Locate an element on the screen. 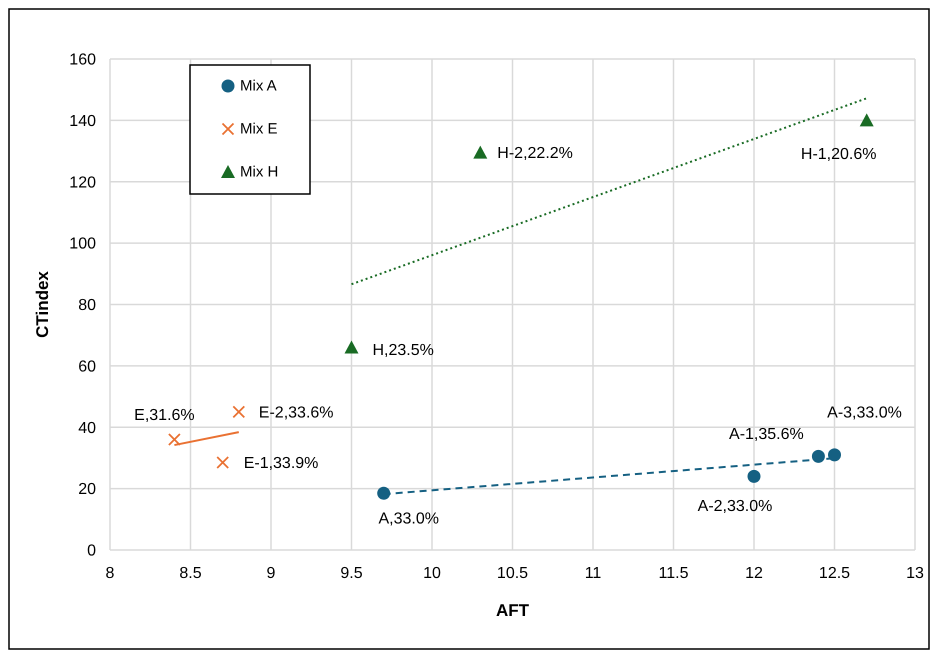 This screenshot has width=938, height=658. annotation: A-2,33.0% is located at coordinates (735, 506).